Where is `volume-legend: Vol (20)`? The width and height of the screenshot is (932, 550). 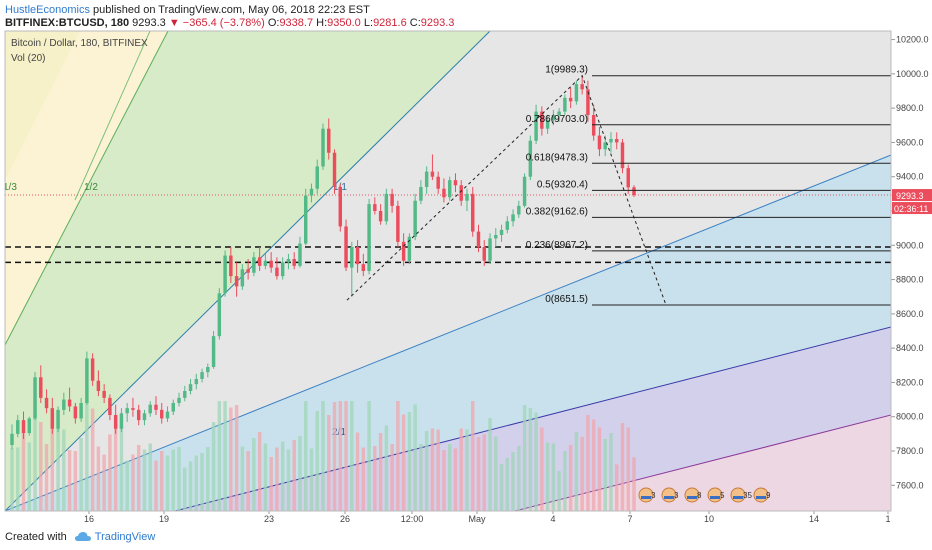
volume-legend: Vol (20) is located at coordinates (28, 58).